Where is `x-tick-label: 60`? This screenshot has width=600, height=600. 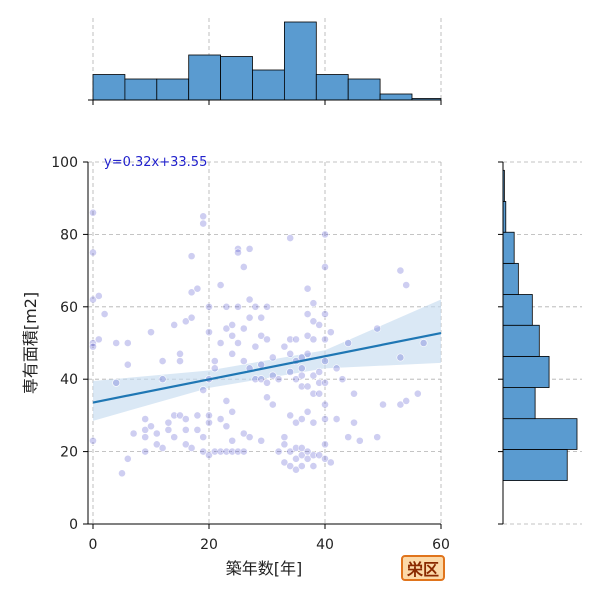
x-tick-label: 60 is located at coordinates (441, 545).